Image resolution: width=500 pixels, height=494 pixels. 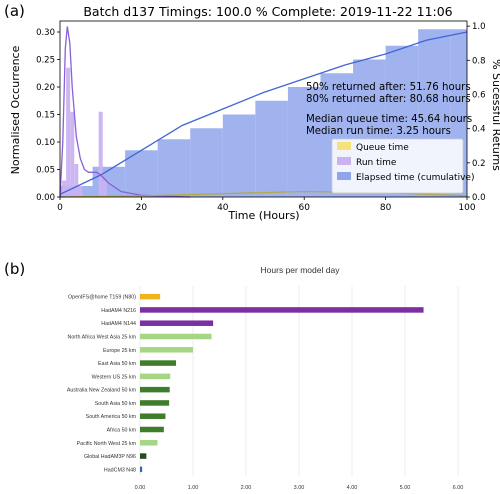 What do you see at coordinates (45, 88) in the screenshot?
I see `y-tick-label-4: 0.20` at bounding box center [45, 88].